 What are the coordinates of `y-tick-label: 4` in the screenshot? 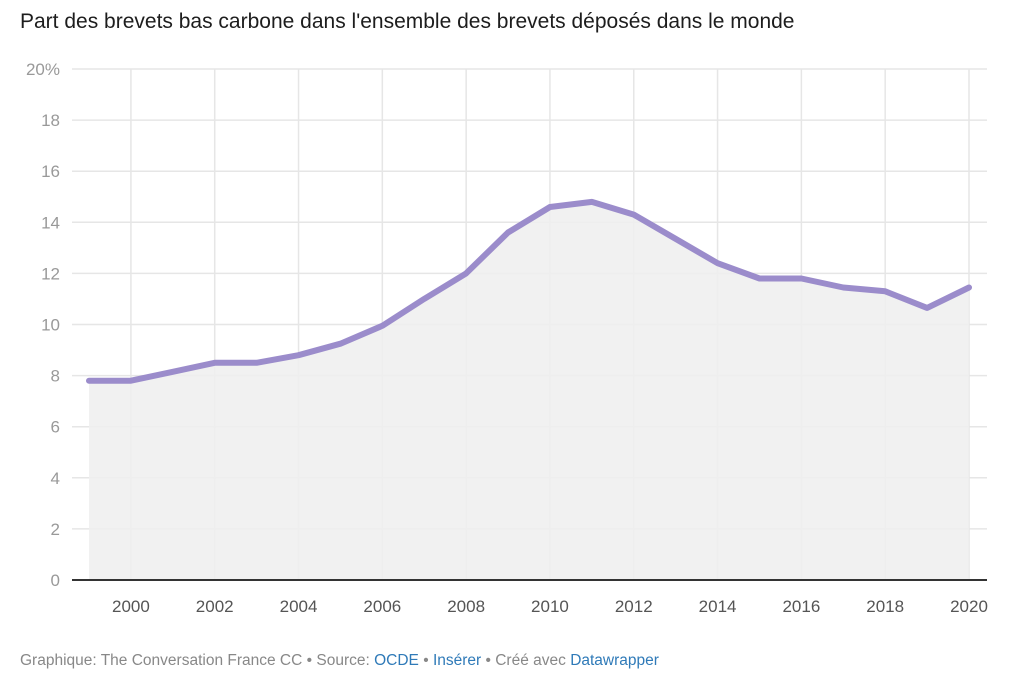 It's located at (55, 478).